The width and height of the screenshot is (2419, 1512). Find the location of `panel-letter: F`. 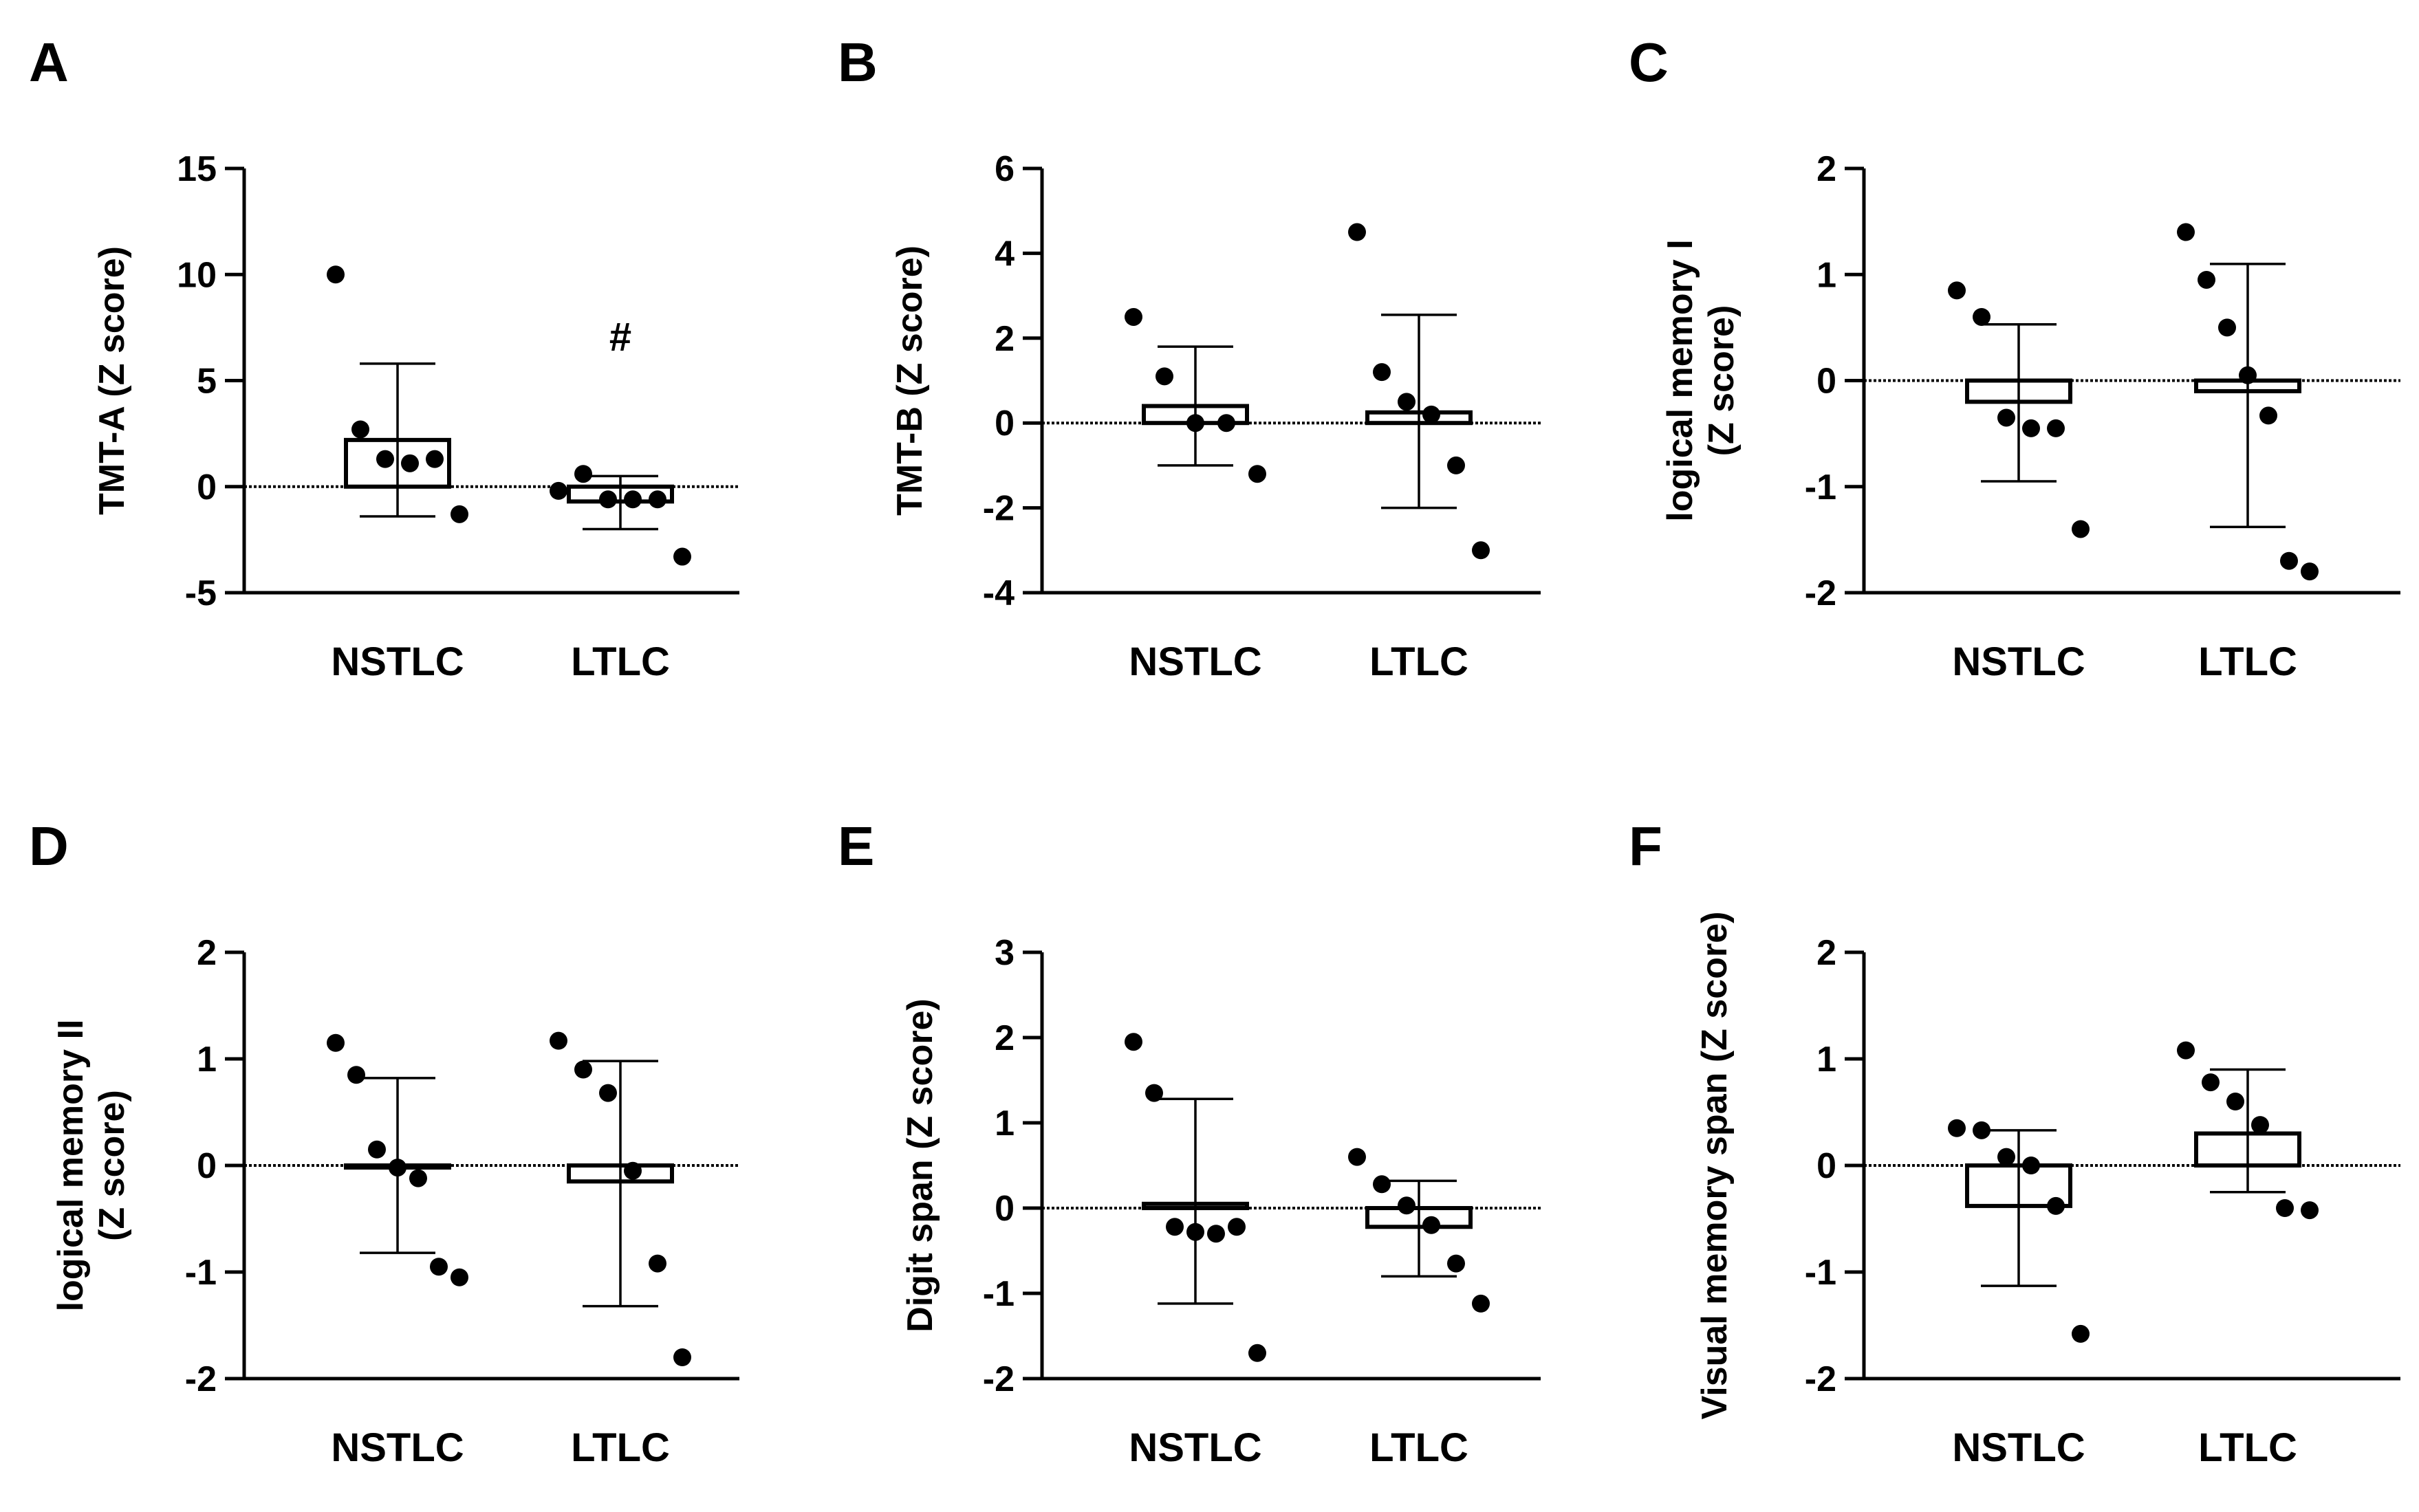

panel-letter: F is located at coordinates (1645, 846).